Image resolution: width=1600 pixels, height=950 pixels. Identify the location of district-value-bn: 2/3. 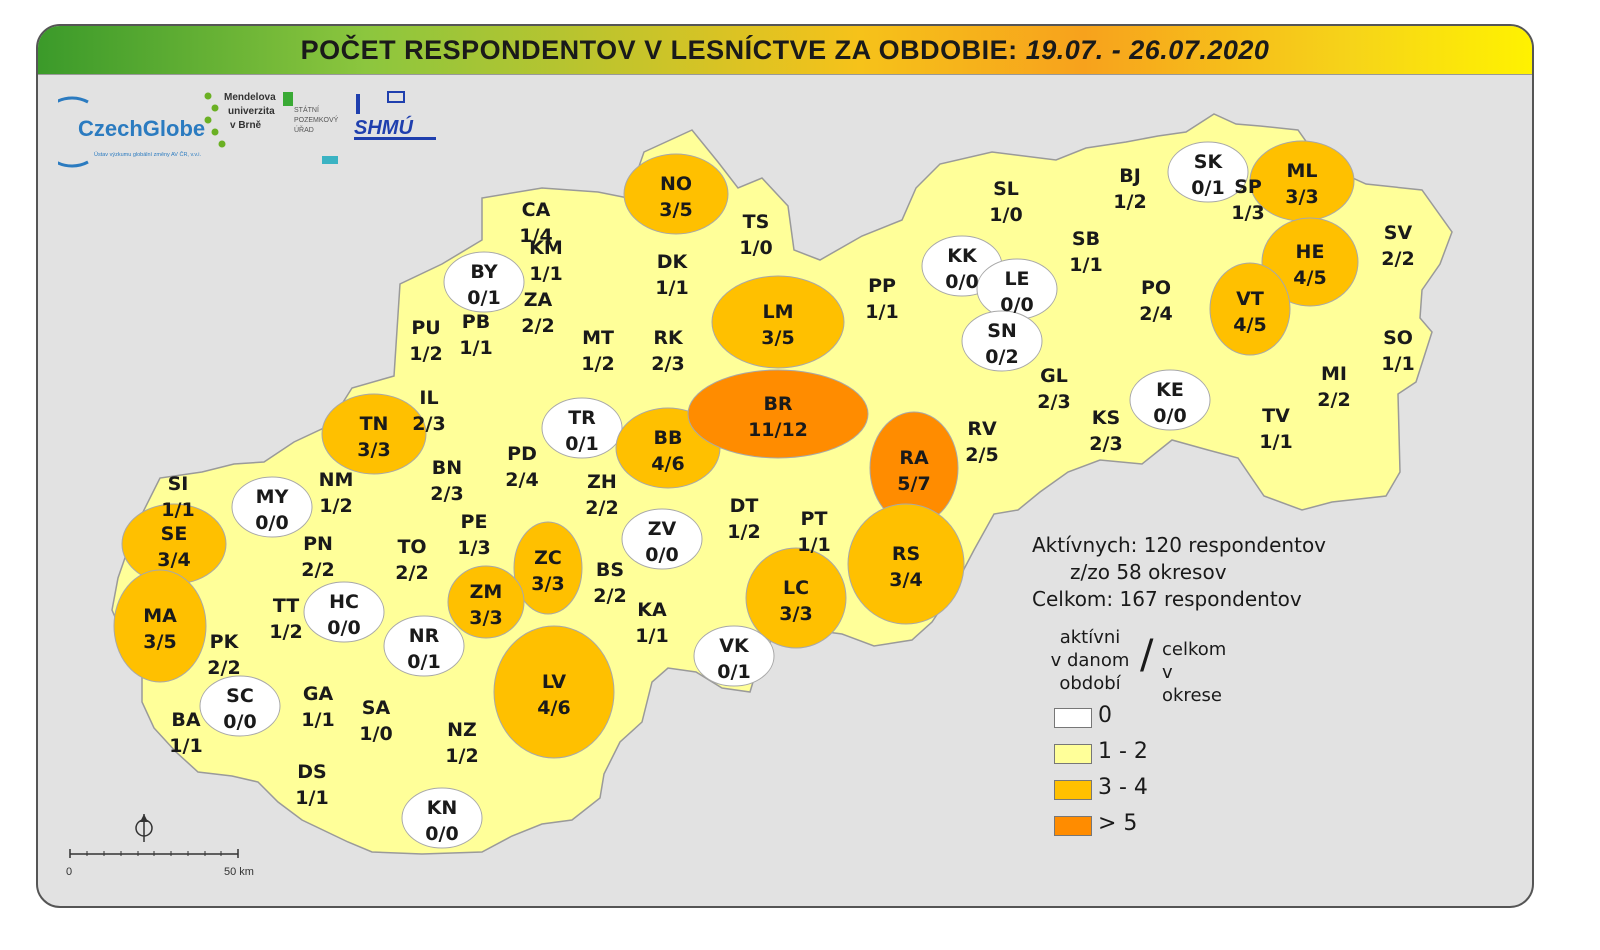
(446, 494).